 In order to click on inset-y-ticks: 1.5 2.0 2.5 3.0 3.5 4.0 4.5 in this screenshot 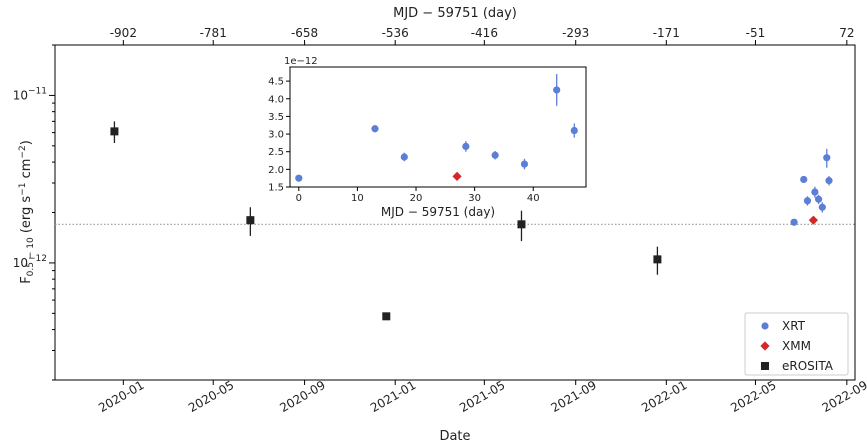, I will do `click(279, 135)`.